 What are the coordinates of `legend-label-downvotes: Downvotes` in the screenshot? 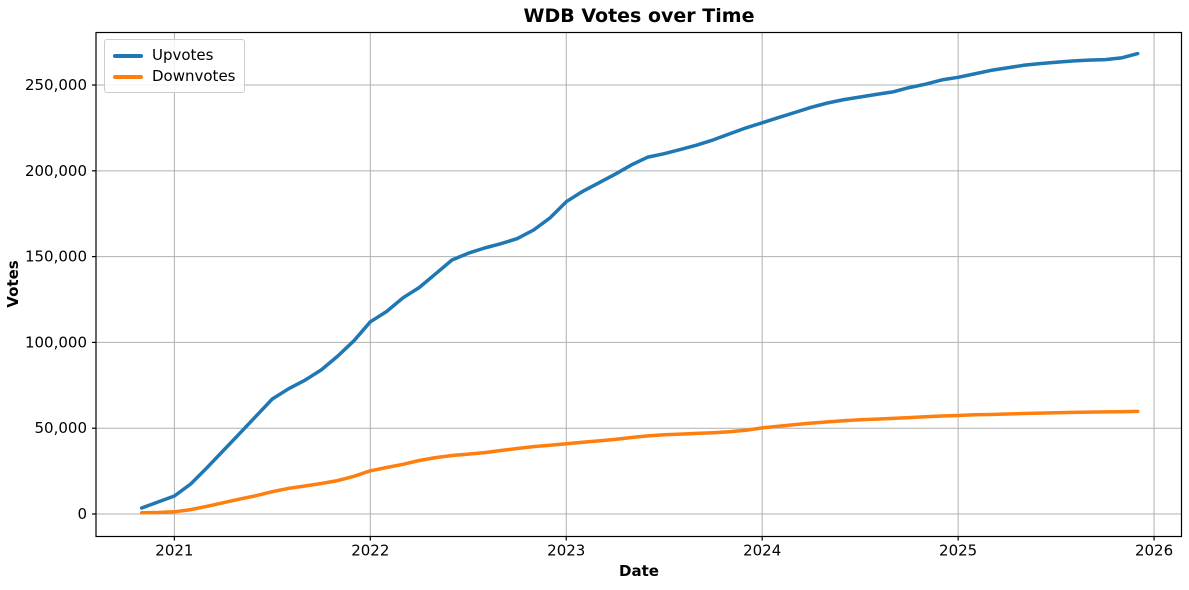 It's located at (194, 76).